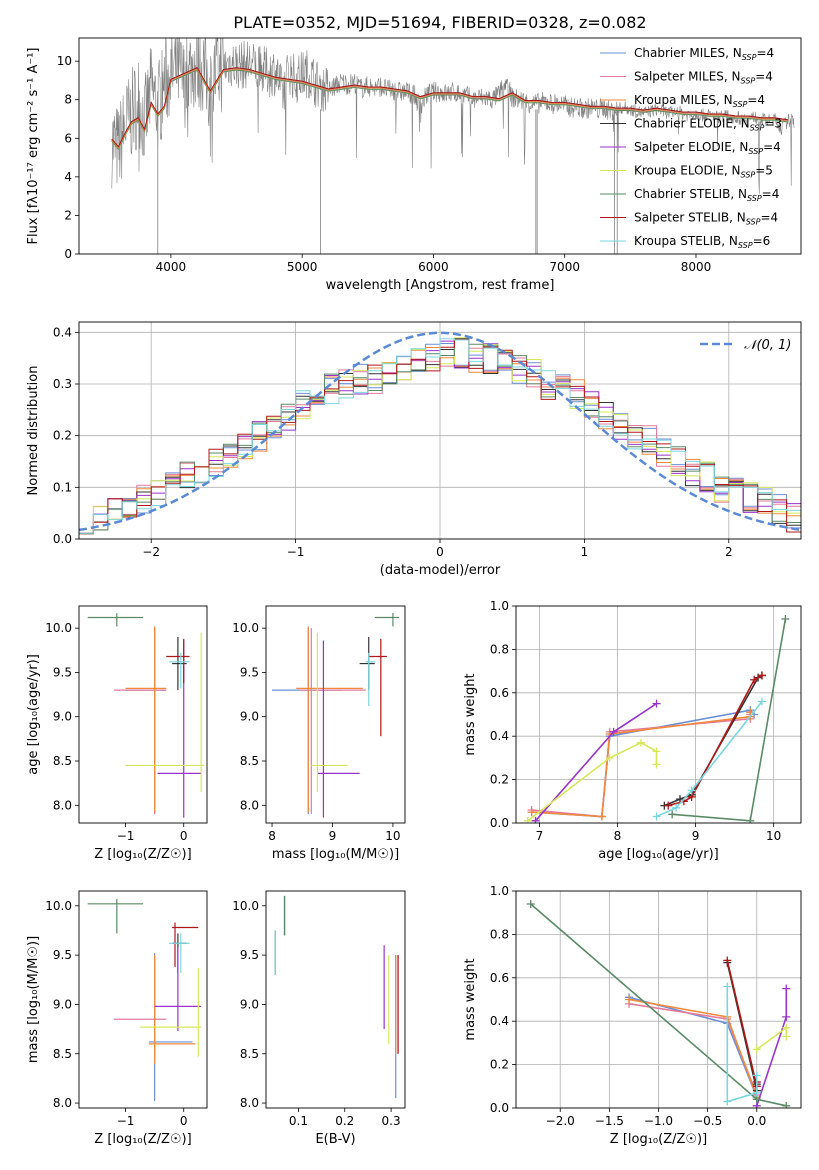  Describe the element at coordinates (249, 717) in the screenshot. I see `age_vs_mass-ytick-label: 9.0` at that location.